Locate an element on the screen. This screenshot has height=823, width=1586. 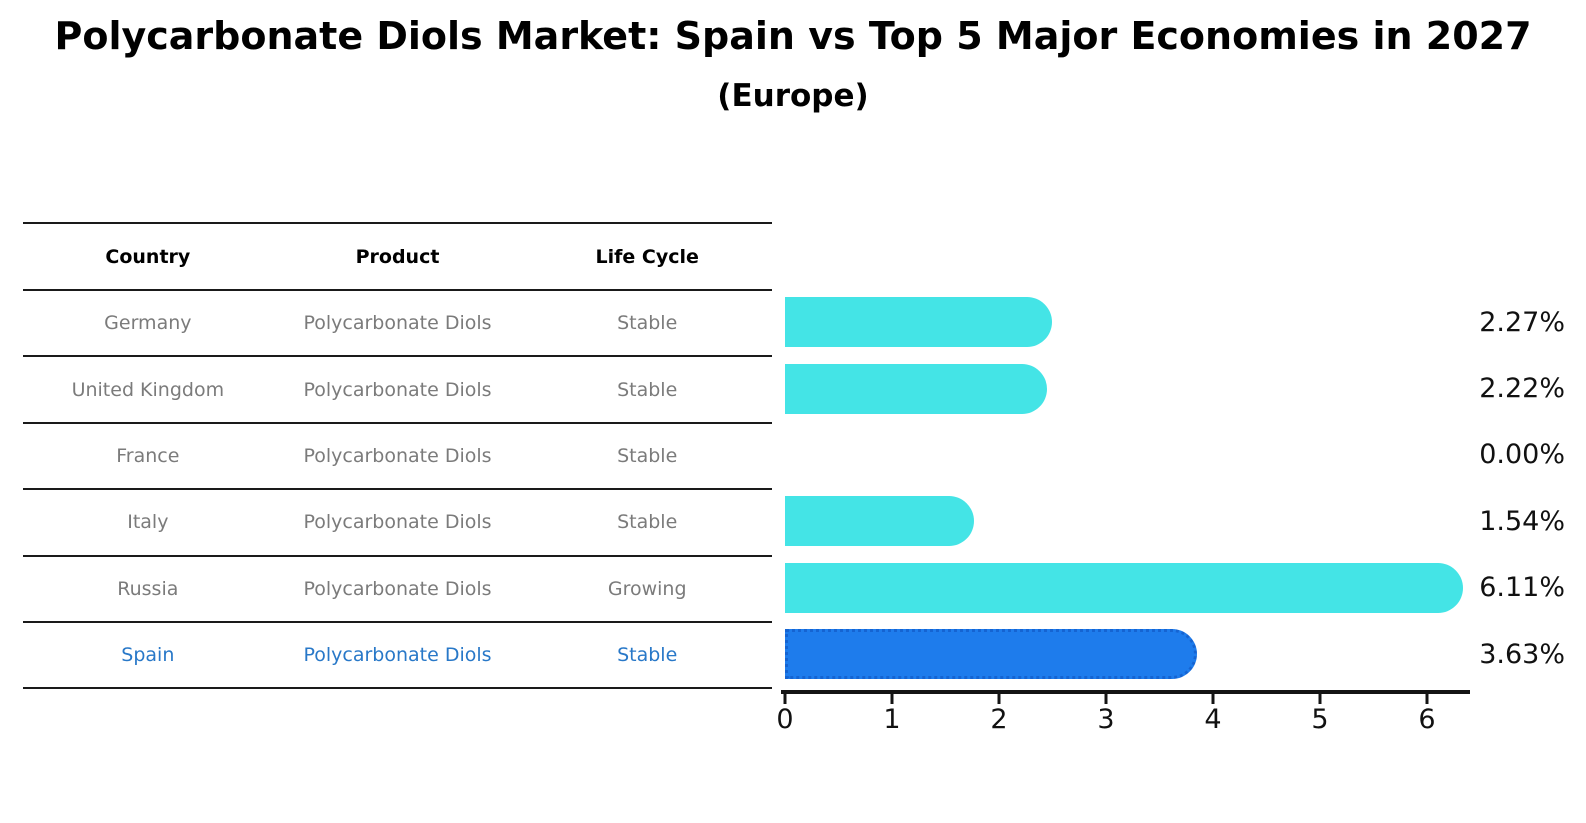
country-cell: France is located at coordinates (148, 455).